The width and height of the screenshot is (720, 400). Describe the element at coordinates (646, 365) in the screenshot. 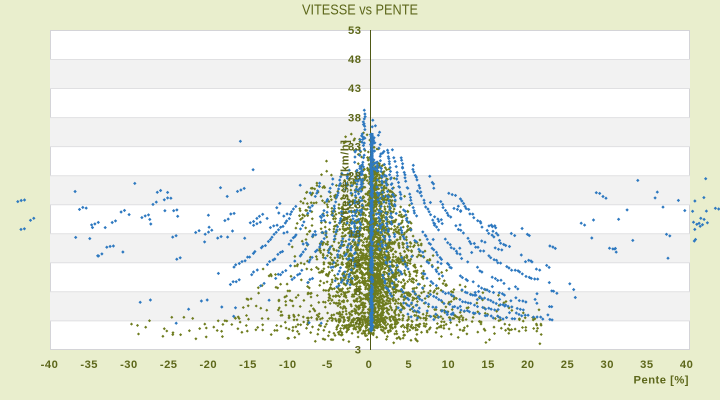

I see `svg-text: 35` at that location.